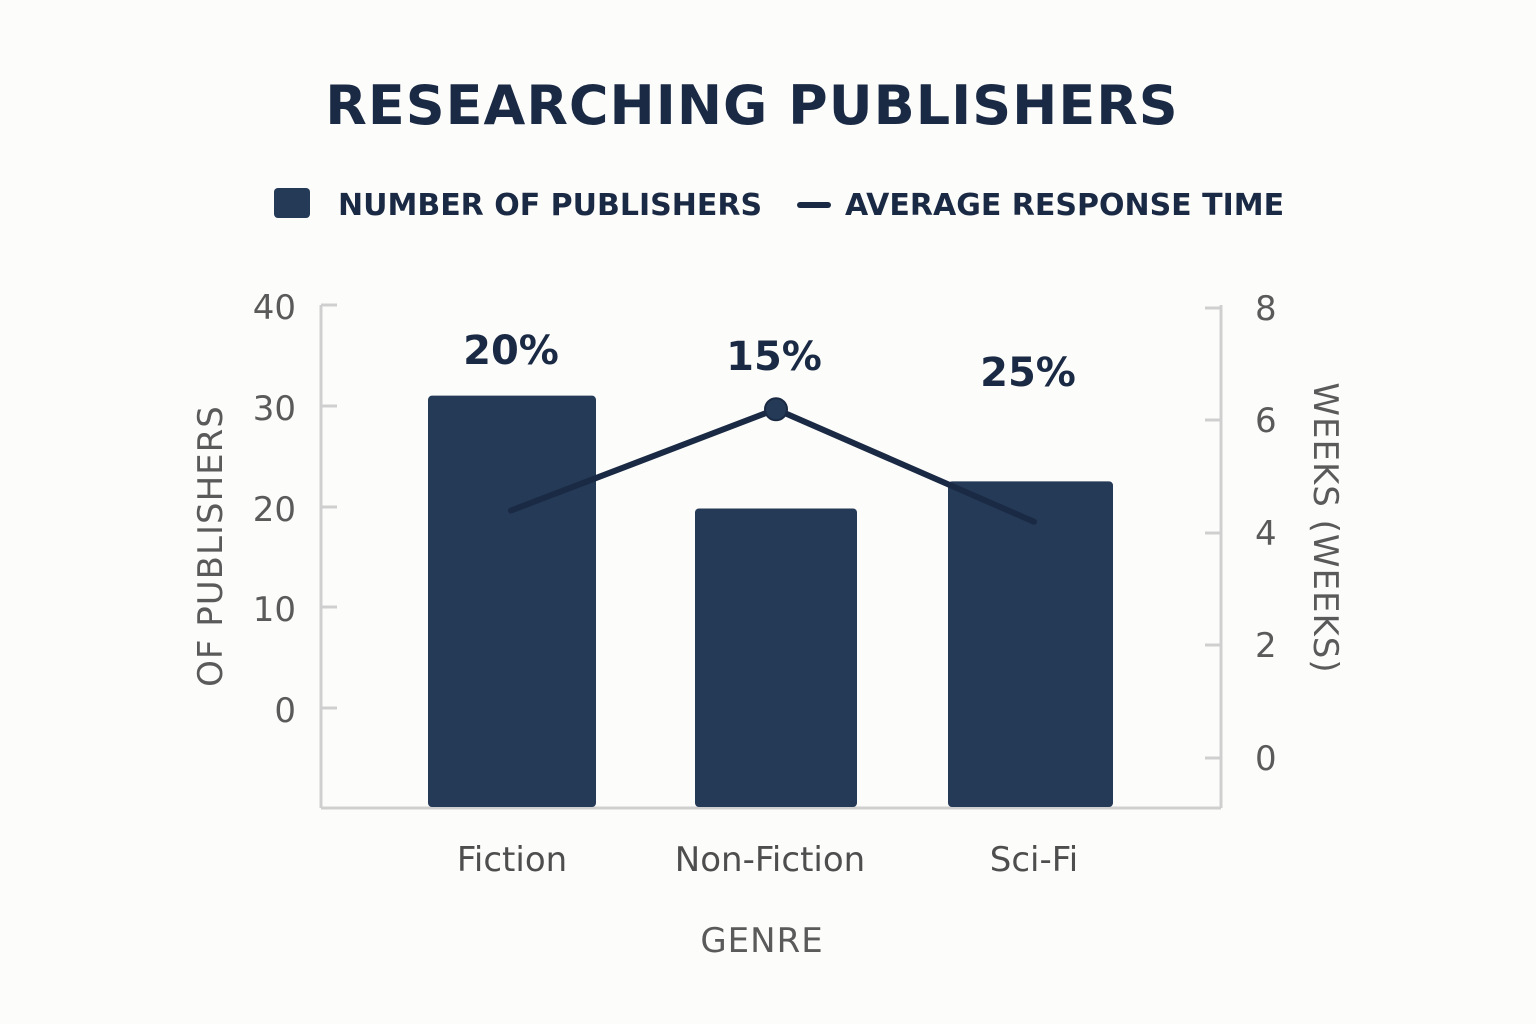  I want to click on bar-sci-fi, so click(1030, 644).